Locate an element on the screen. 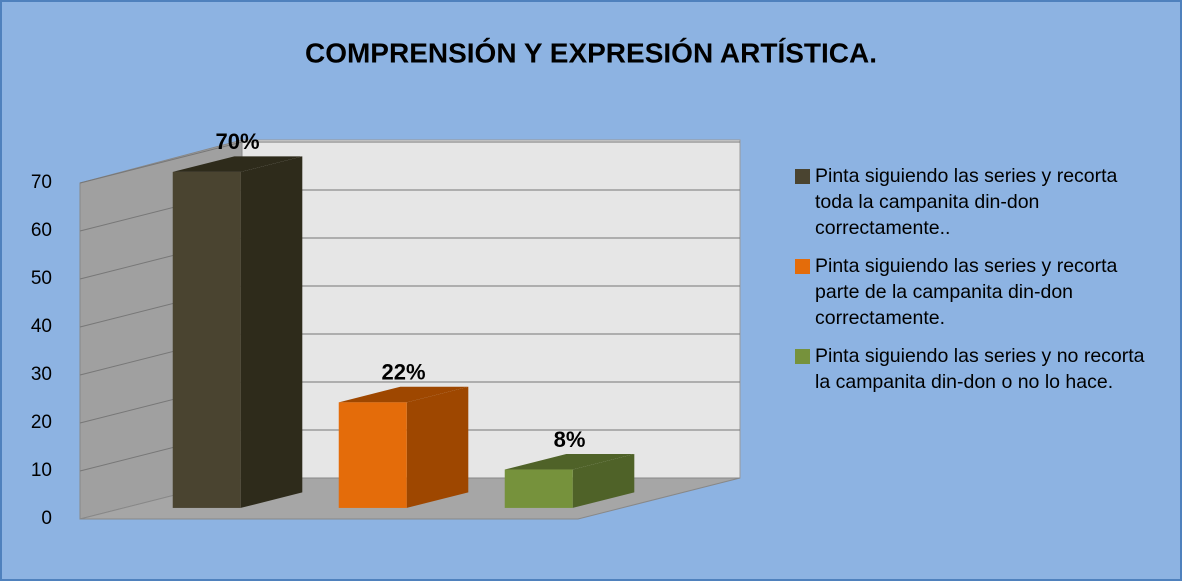 Image resolution: width=1182 pixels, height=581 pixels. data-label: 8% is located at coordinates (570, 439).